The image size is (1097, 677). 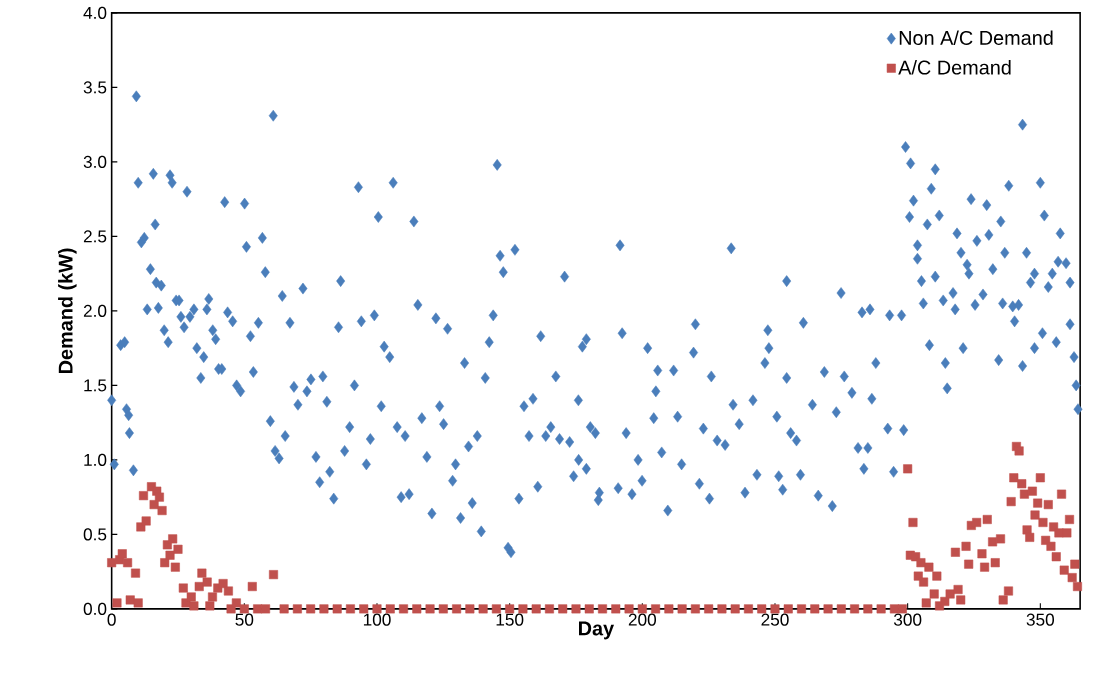 I want to click on x-tick-label: 0, so click(x=111, y=619).